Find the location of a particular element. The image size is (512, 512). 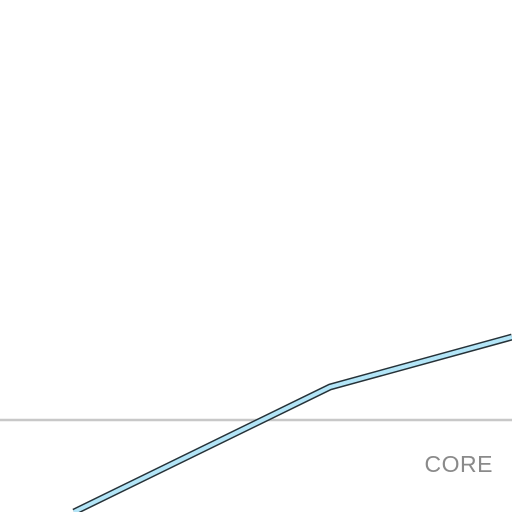

place-label: CORE is located at coordinates (458, 464).